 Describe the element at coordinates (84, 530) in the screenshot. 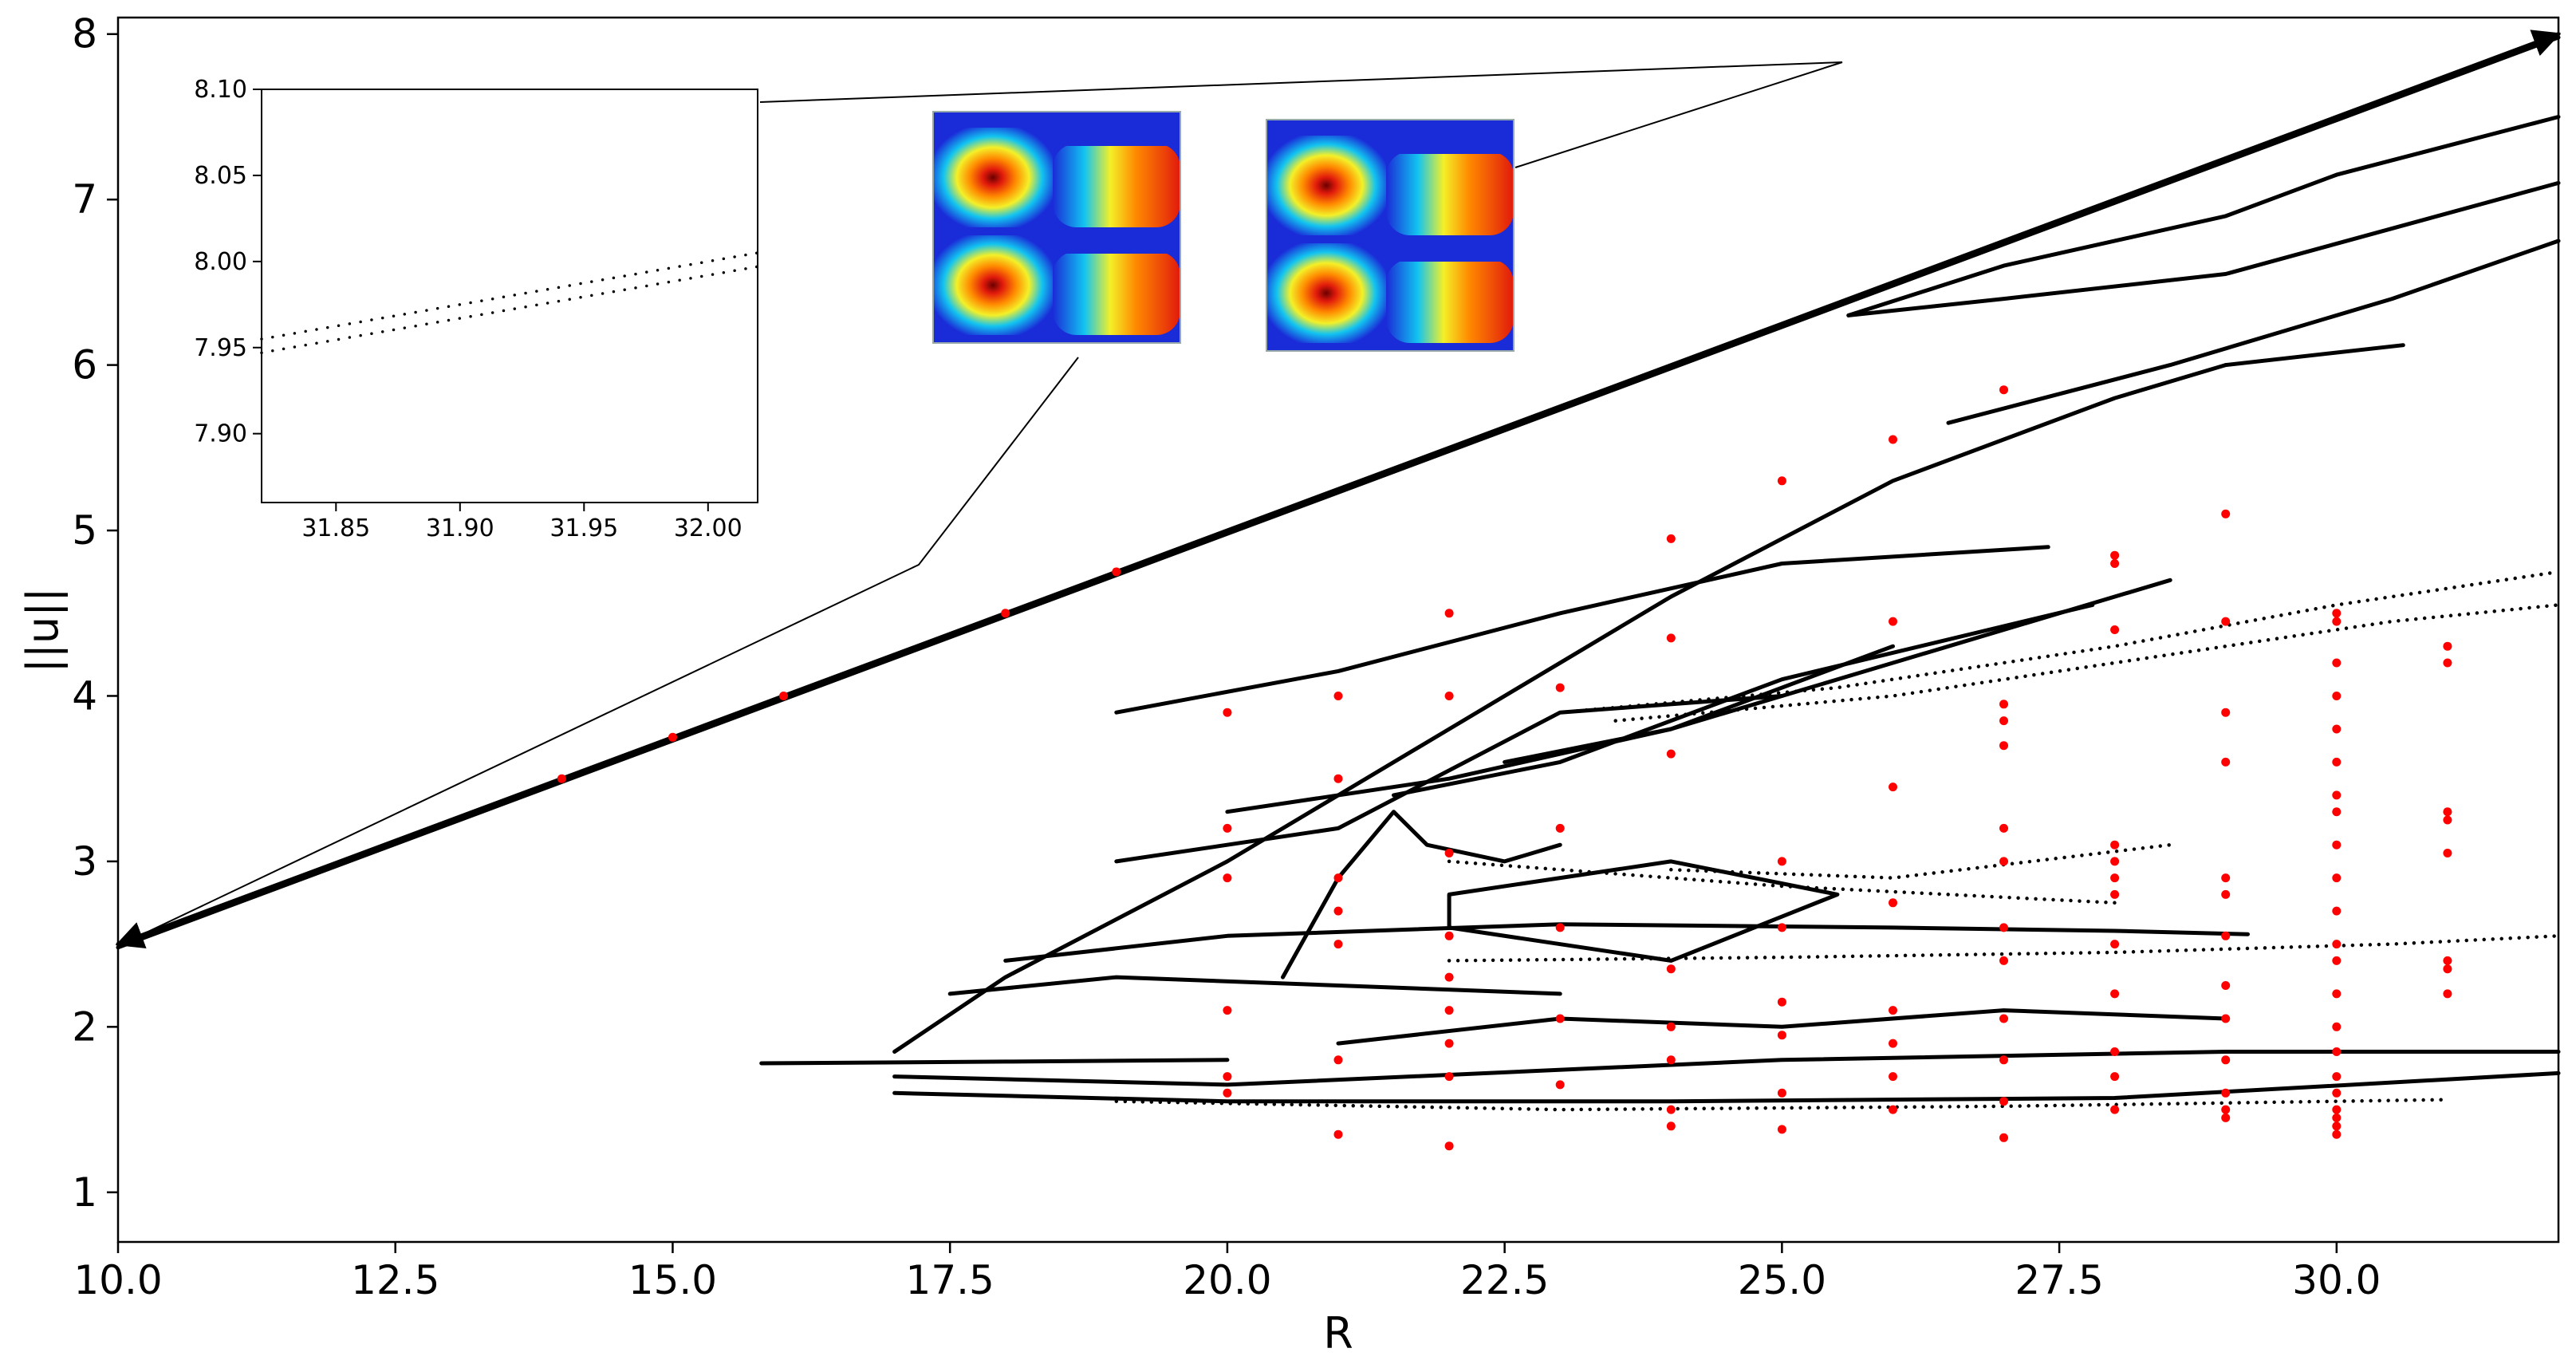

I see `y-tick-label-4: 5` at that location.